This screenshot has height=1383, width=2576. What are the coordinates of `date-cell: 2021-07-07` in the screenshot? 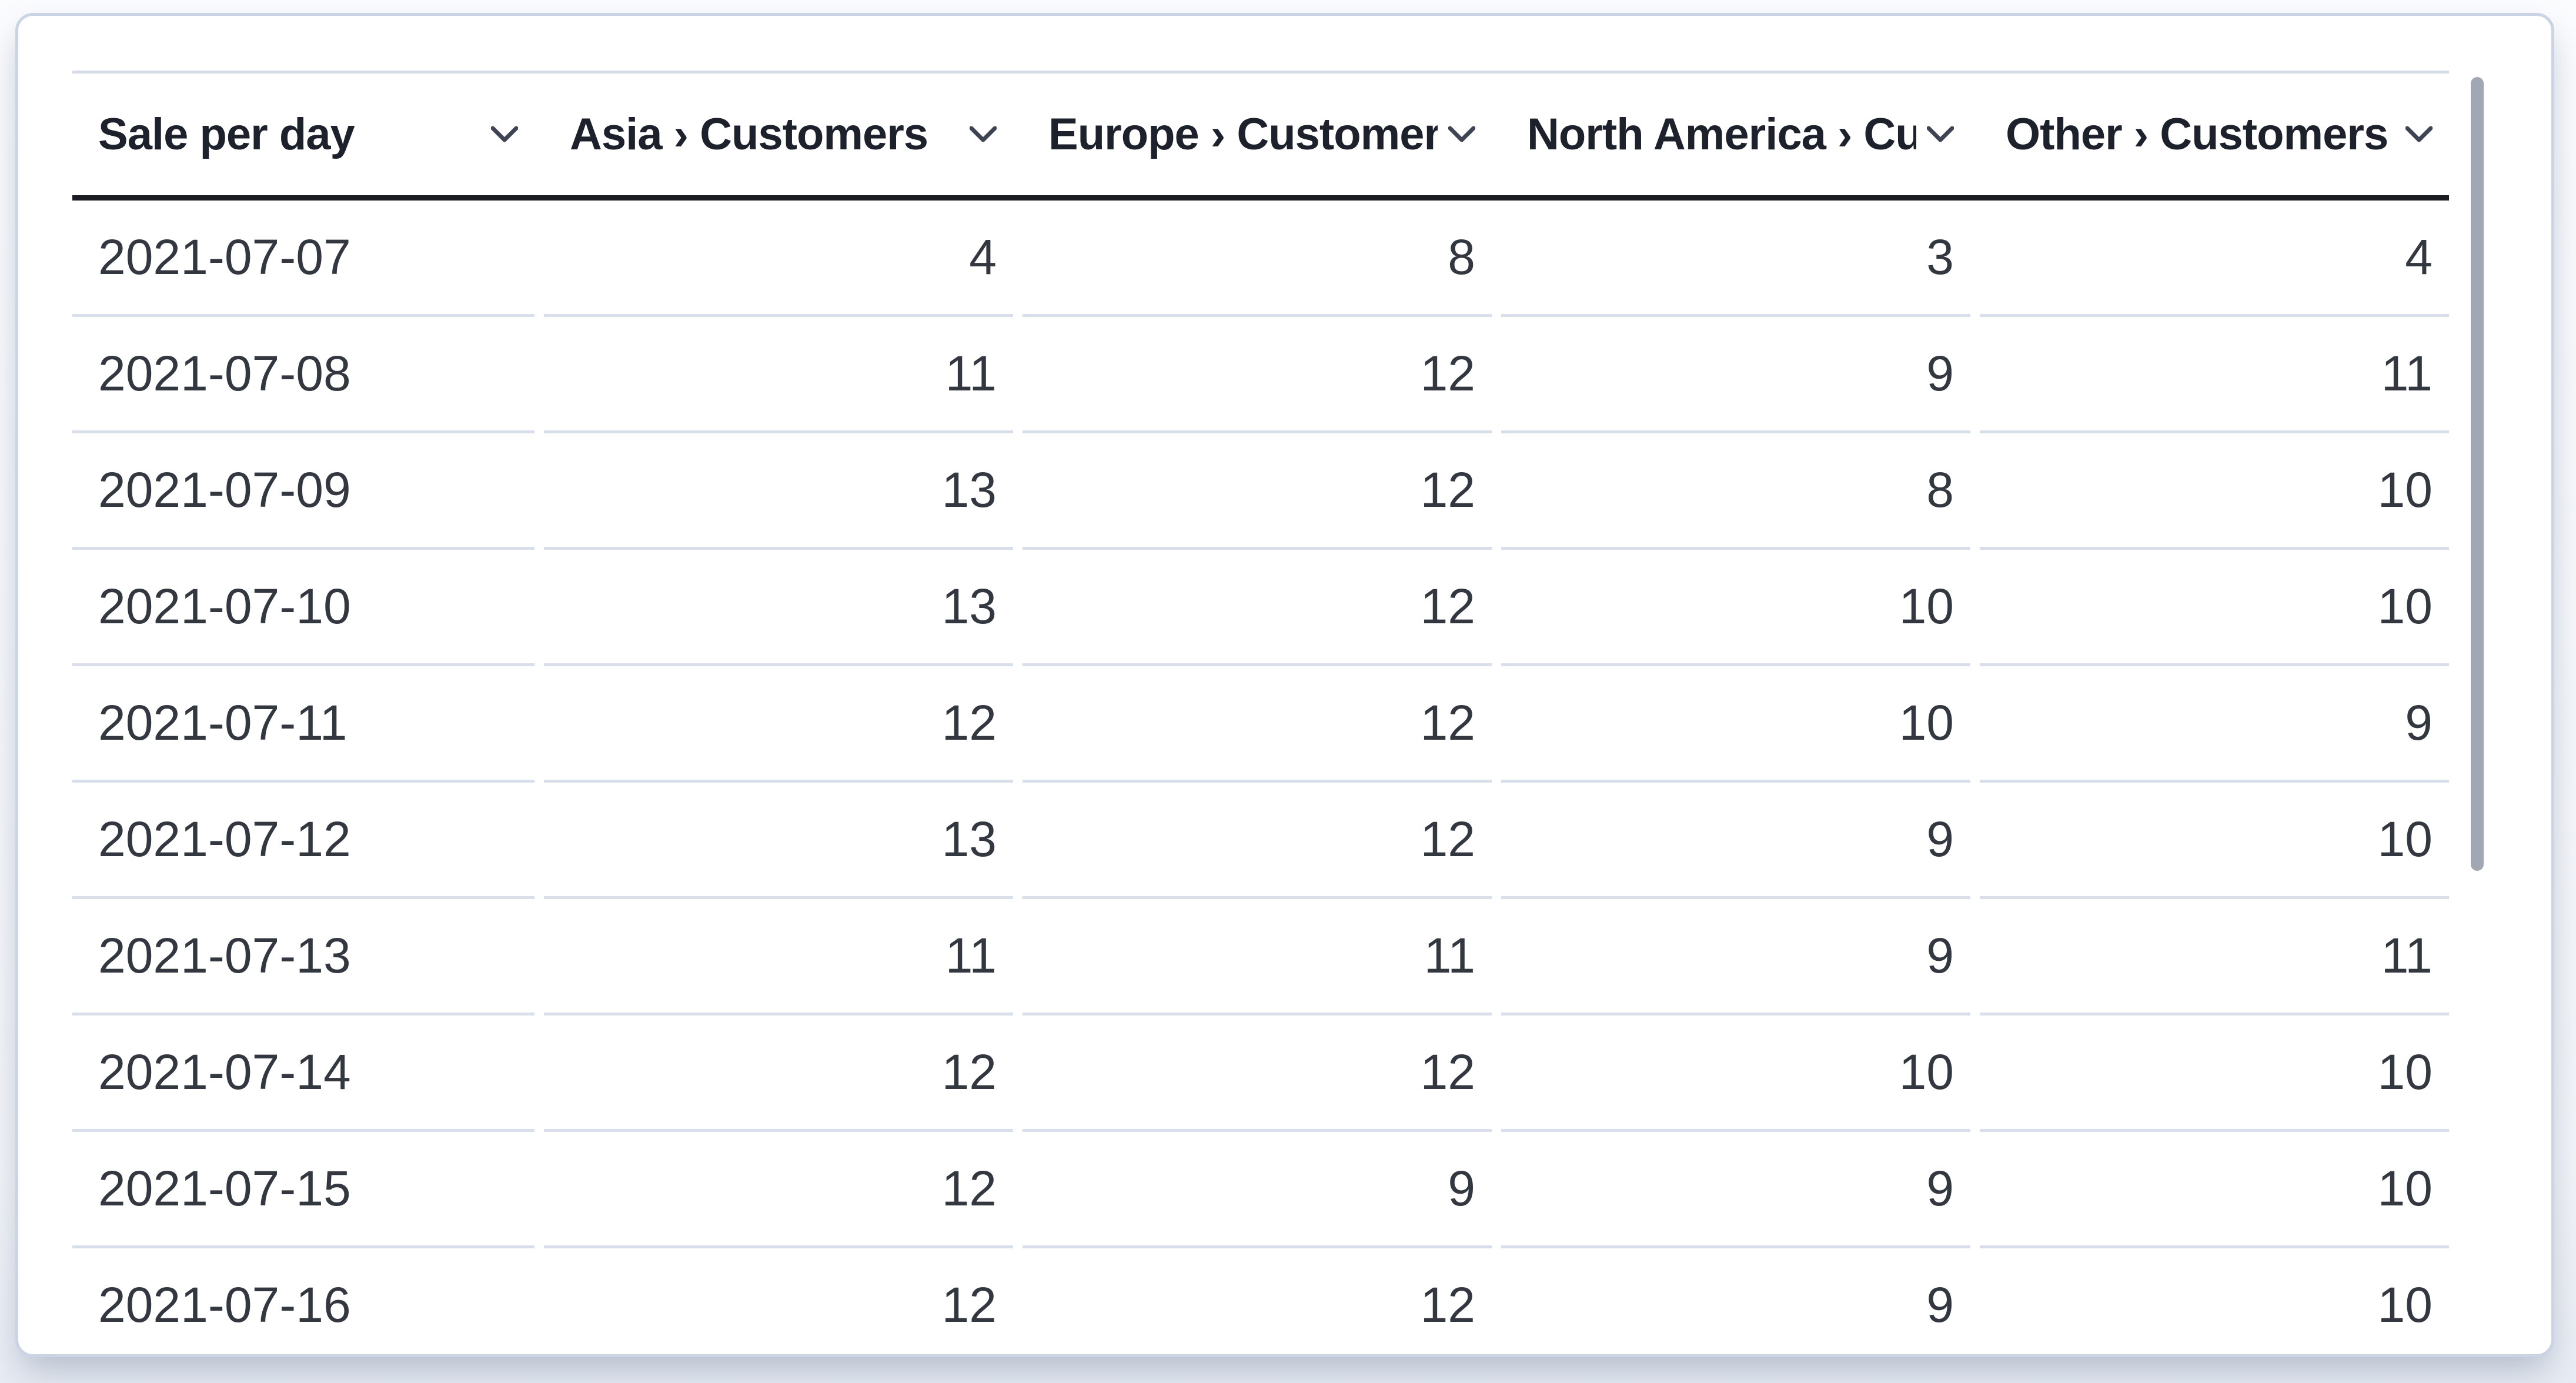 It's located at (303, 259).